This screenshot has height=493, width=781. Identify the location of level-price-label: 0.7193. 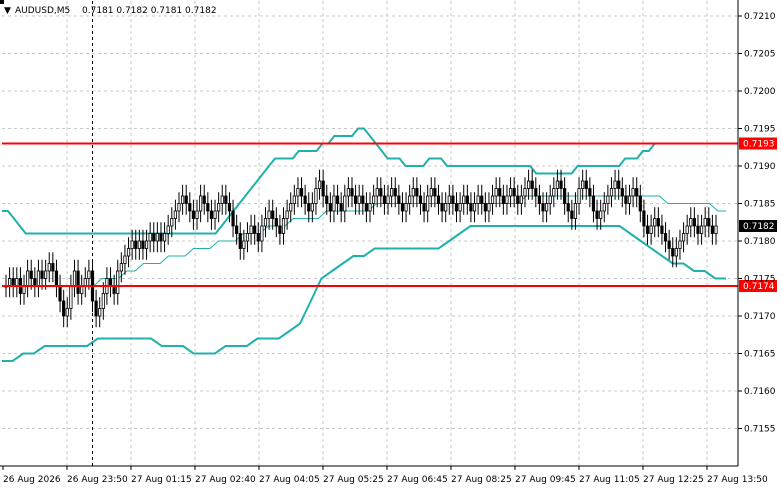
(759, 145).